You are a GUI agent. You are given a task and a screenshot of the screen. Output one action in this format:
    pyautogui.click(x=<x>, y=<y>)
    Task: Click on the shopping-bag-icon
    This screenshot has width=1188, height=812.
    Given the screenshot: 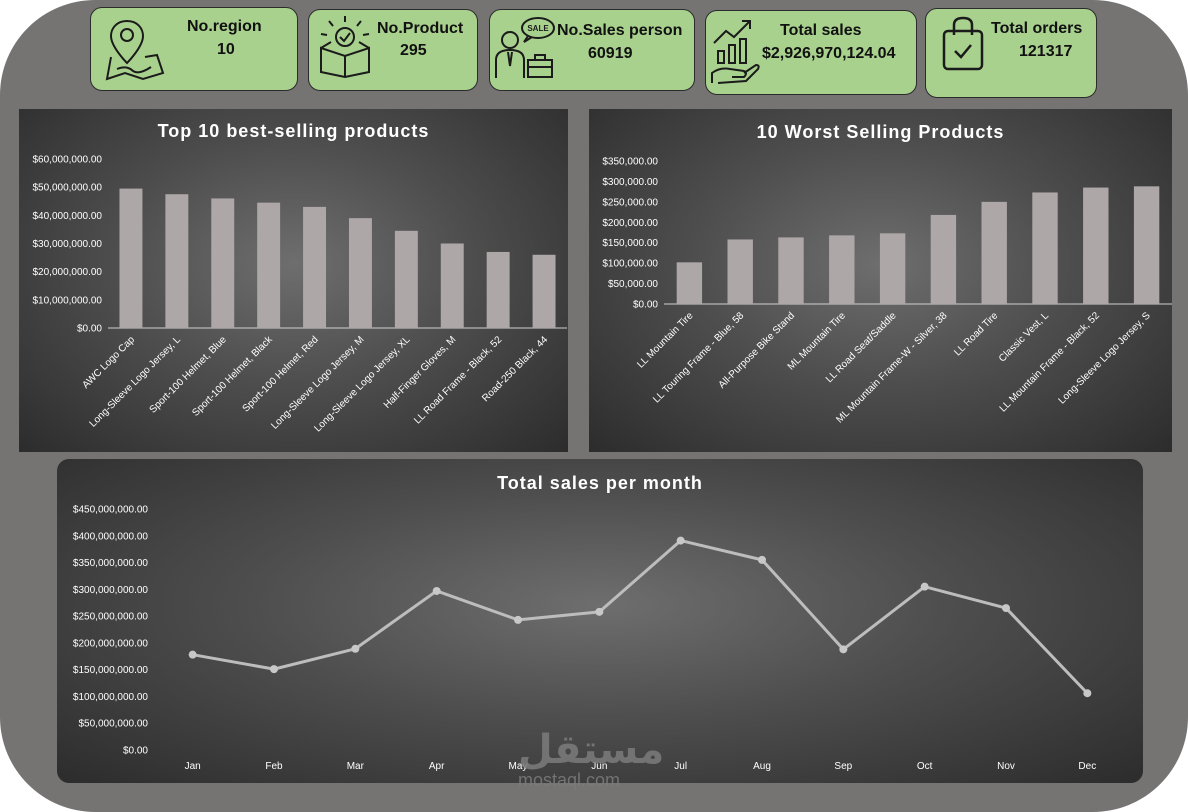 What is the action you would take?
    pyautogui.click(x=963, y=43)
    